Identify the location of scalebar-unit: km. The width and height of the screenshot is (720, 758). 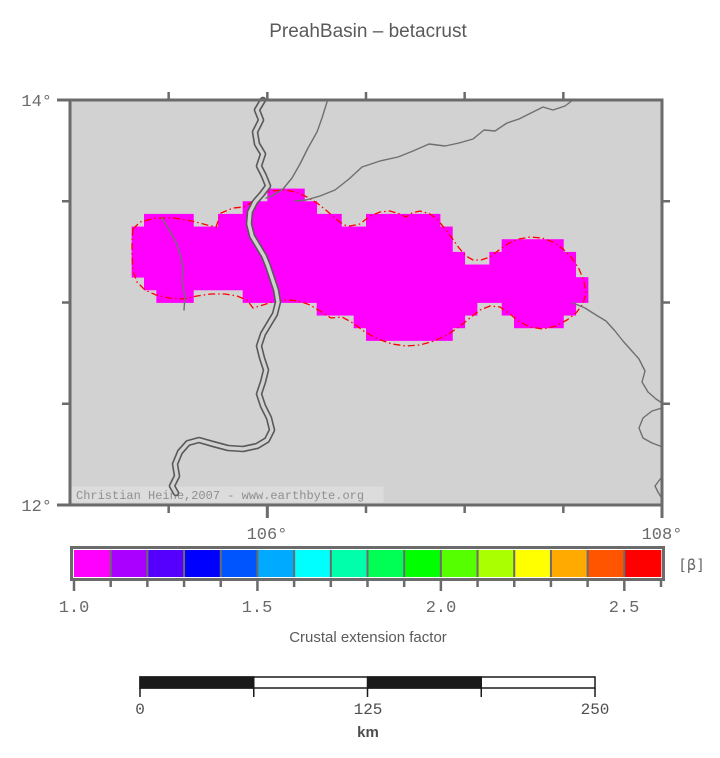
(368, 732).